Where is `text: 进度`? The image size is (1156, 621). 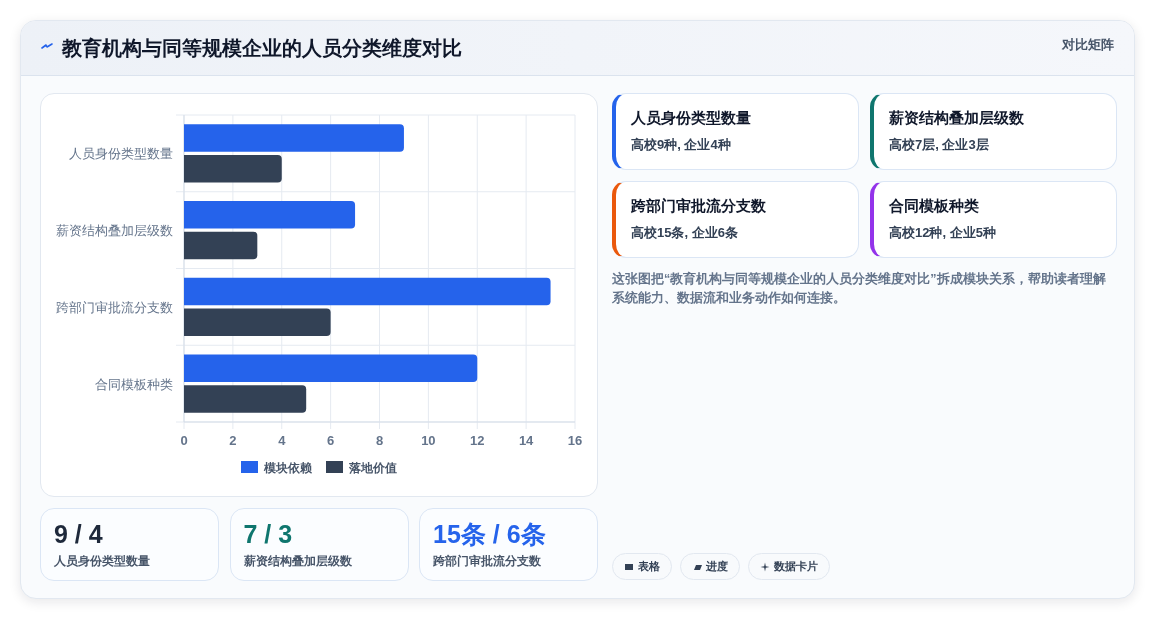 text: 进度 is located at coordinates (717, 566).